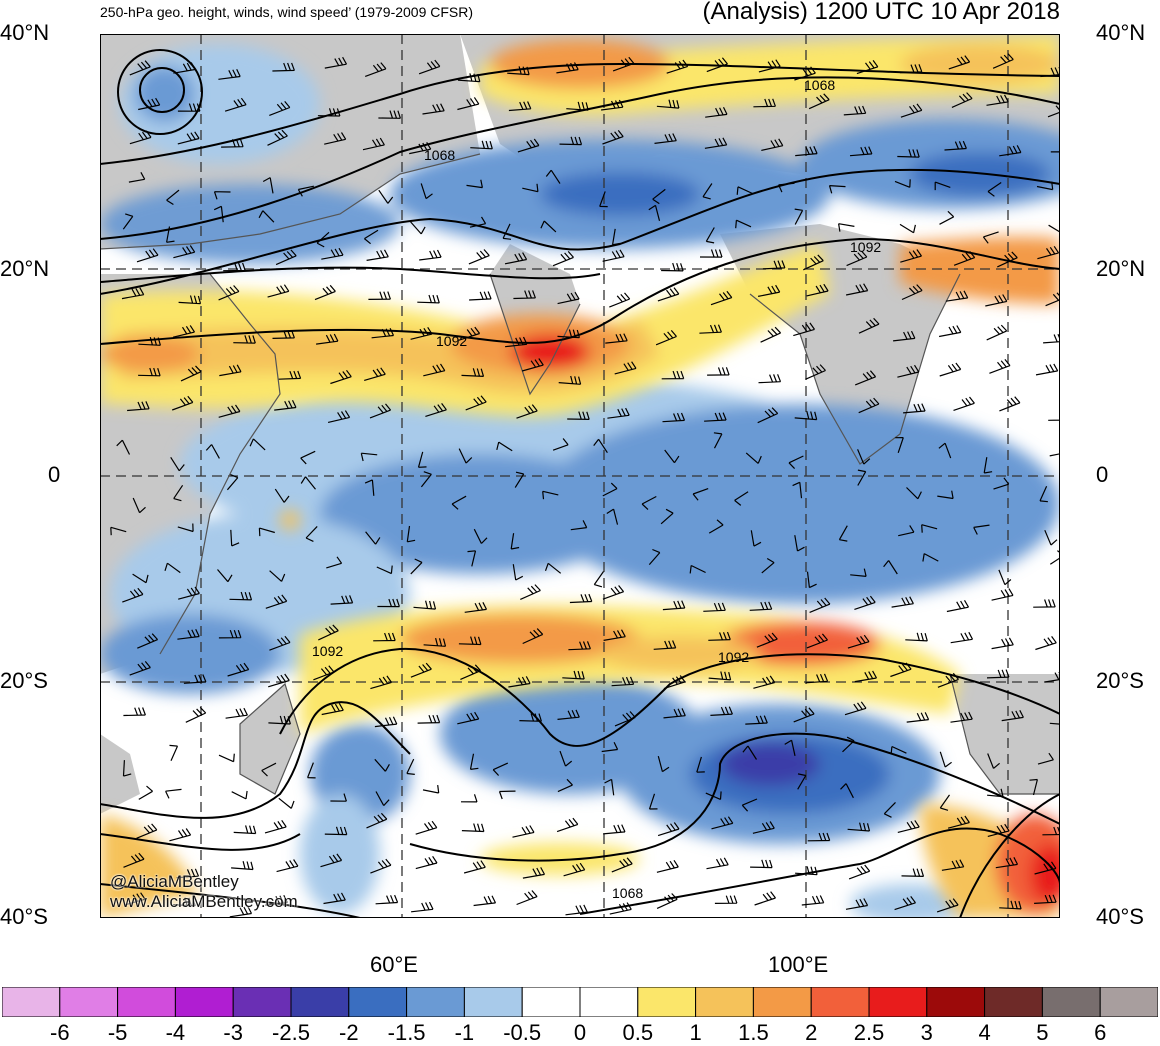 The height and width of the screenshot is (1046, 1160). Describe the element at coordinates (54, 475) in the screenshot. I see `lat-label-0-left: 0` at that location.